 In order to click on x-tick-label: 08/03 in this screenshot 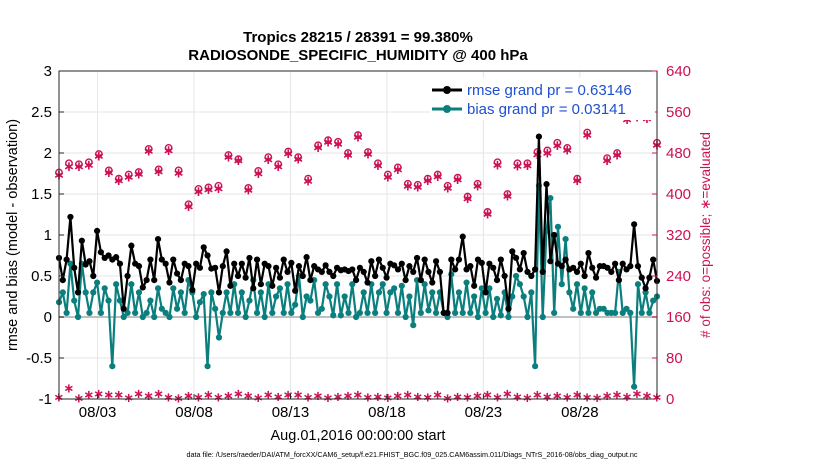, I will do `click(98, 412)`.